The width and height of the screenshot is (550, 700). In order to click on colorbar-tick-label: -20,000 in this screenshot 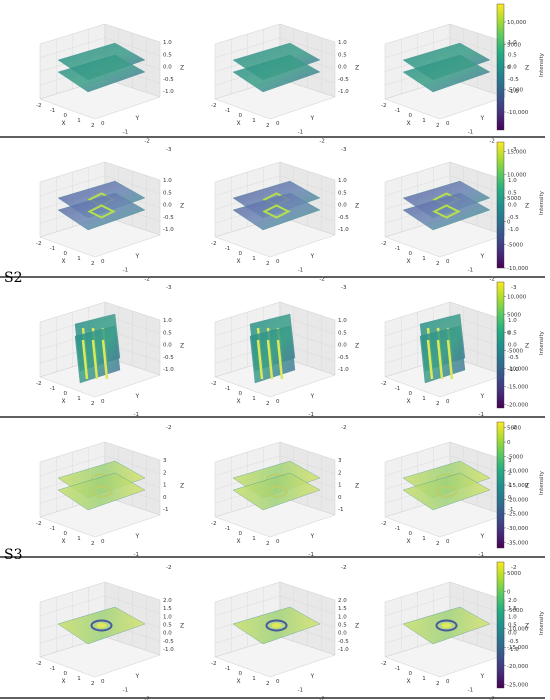, I will do `click(518, 500)`.